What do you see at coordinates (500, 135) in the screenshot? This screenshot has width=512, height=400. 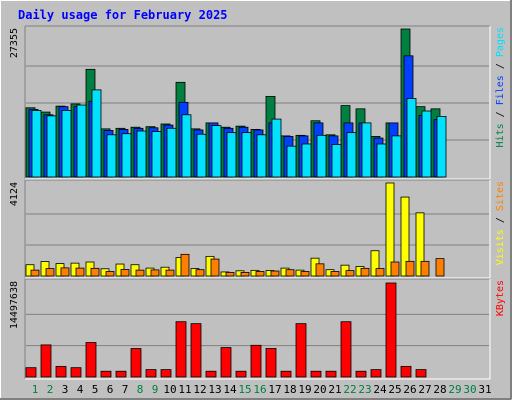 I see `legend-hits: Hits` at bounding box center [500, 135].